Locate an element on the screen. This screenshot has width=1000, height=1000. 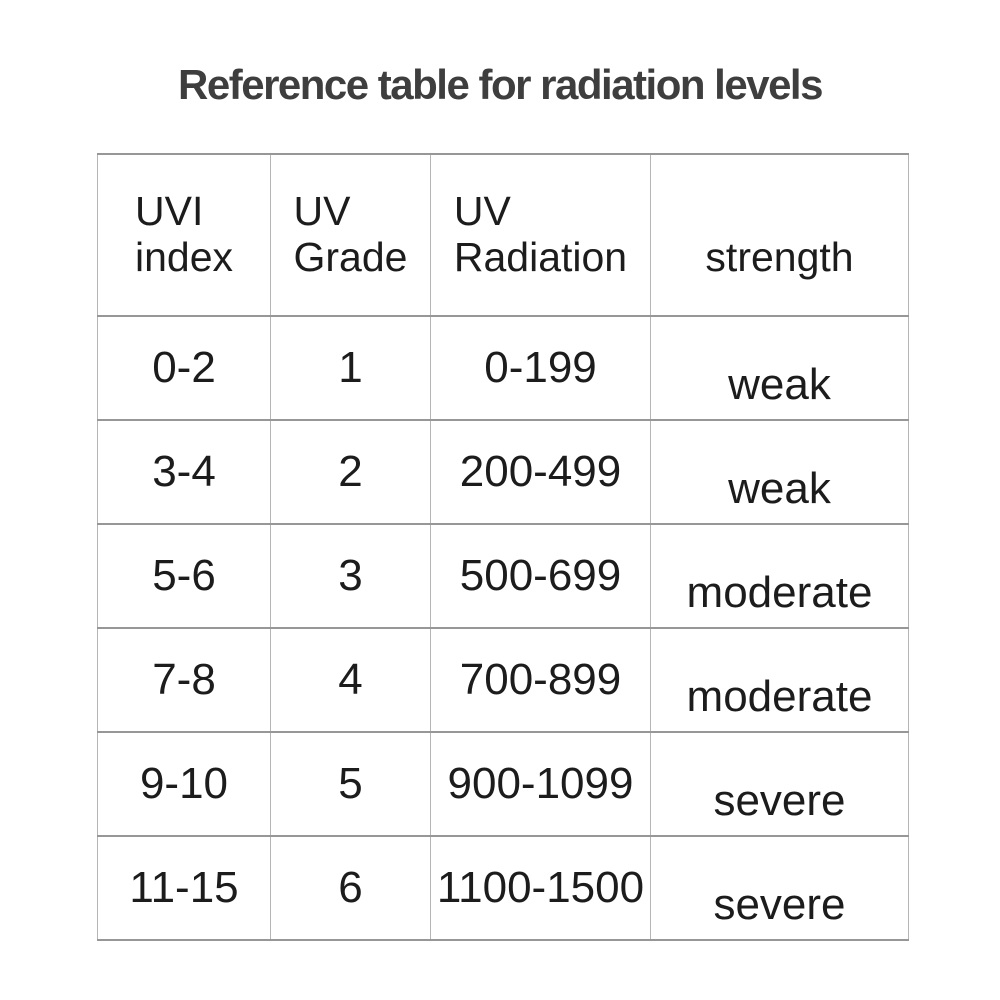
table-row: 0-2 1 0-199 weak is located at coordinates (503, 368).